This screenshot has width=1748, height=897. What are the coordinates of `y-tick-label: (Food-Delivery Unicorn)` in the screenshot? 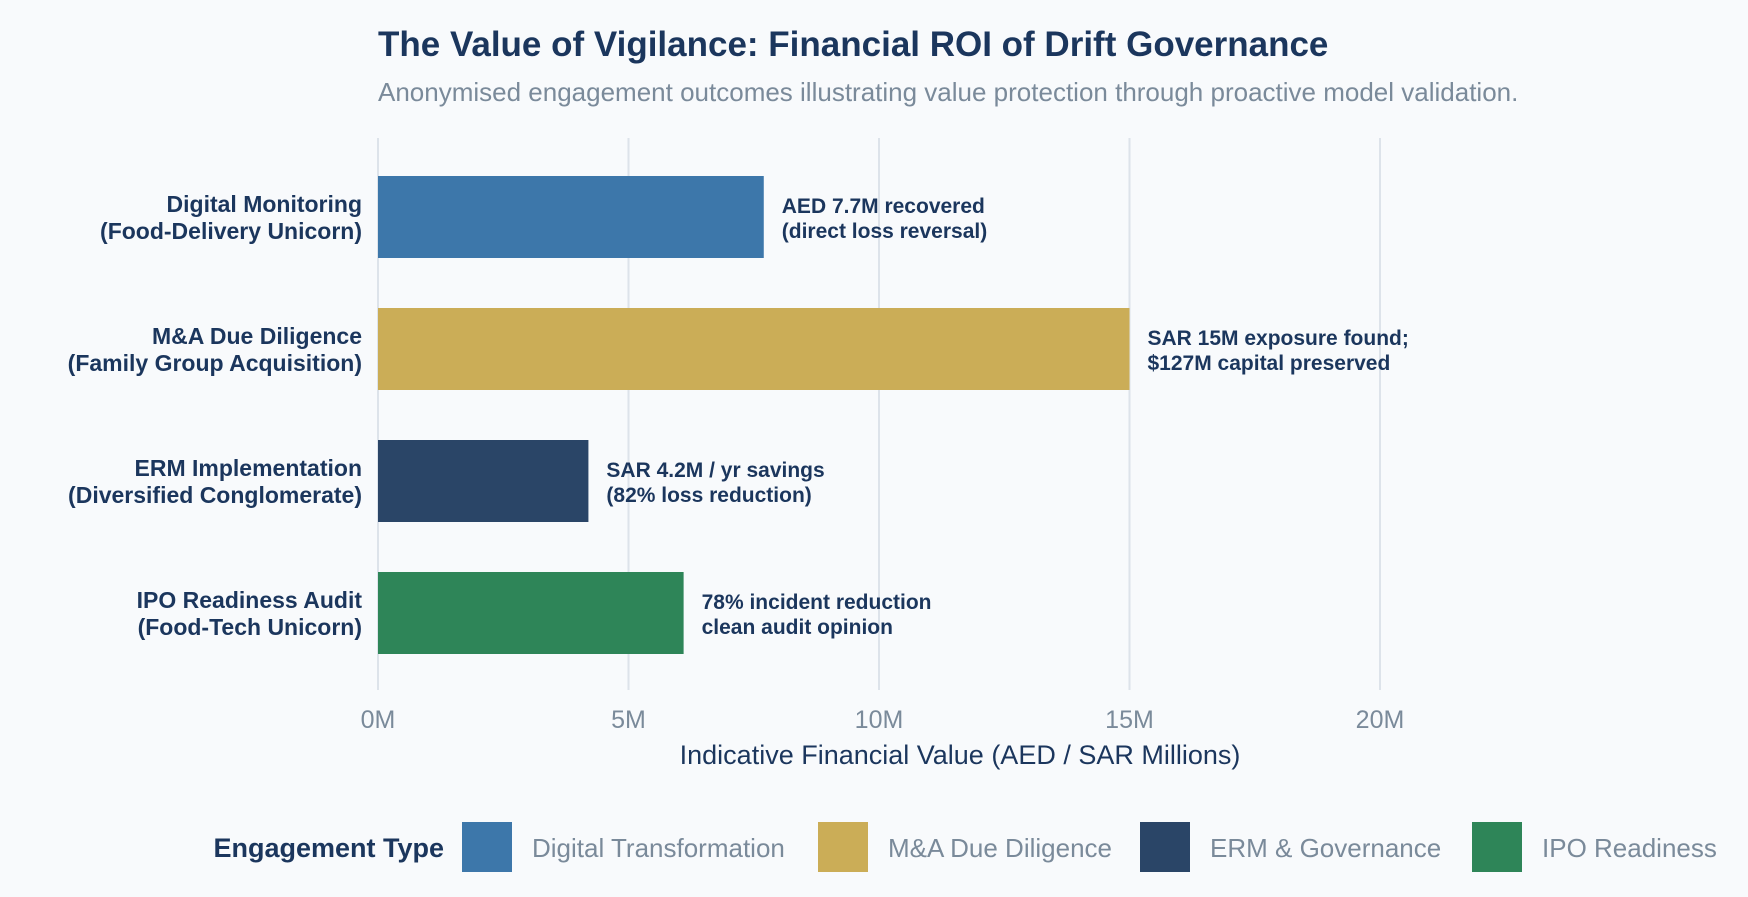 It's located at (231, 231).